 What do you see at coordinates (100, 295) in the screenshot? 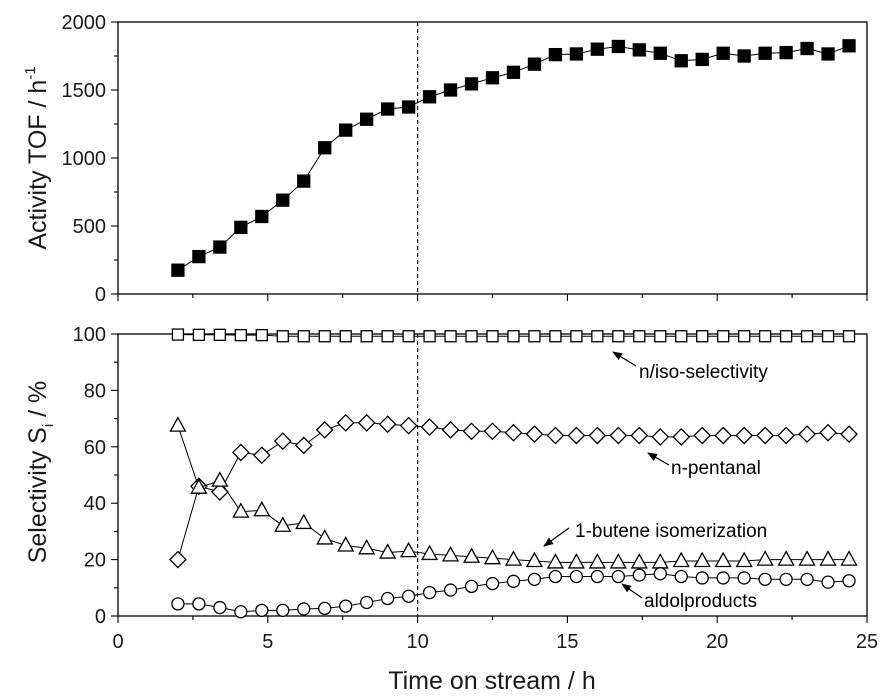
I see `top-y-tick-label: 0` at bounding box center [100, 295].